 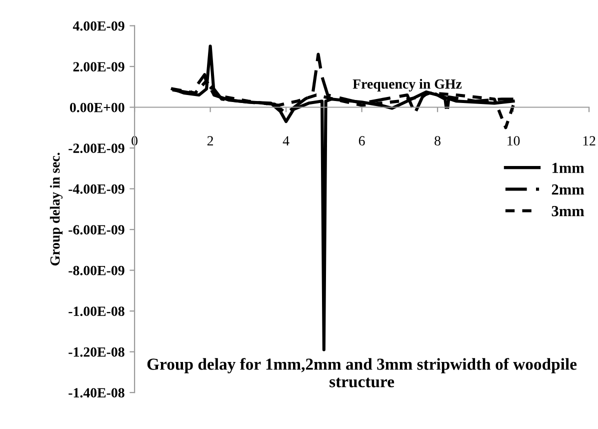 What do you see at coordinates (56, 209) in the screenshot?
I see `y-axis-title: Group delay in sec.` at bounding box center [56, 209].